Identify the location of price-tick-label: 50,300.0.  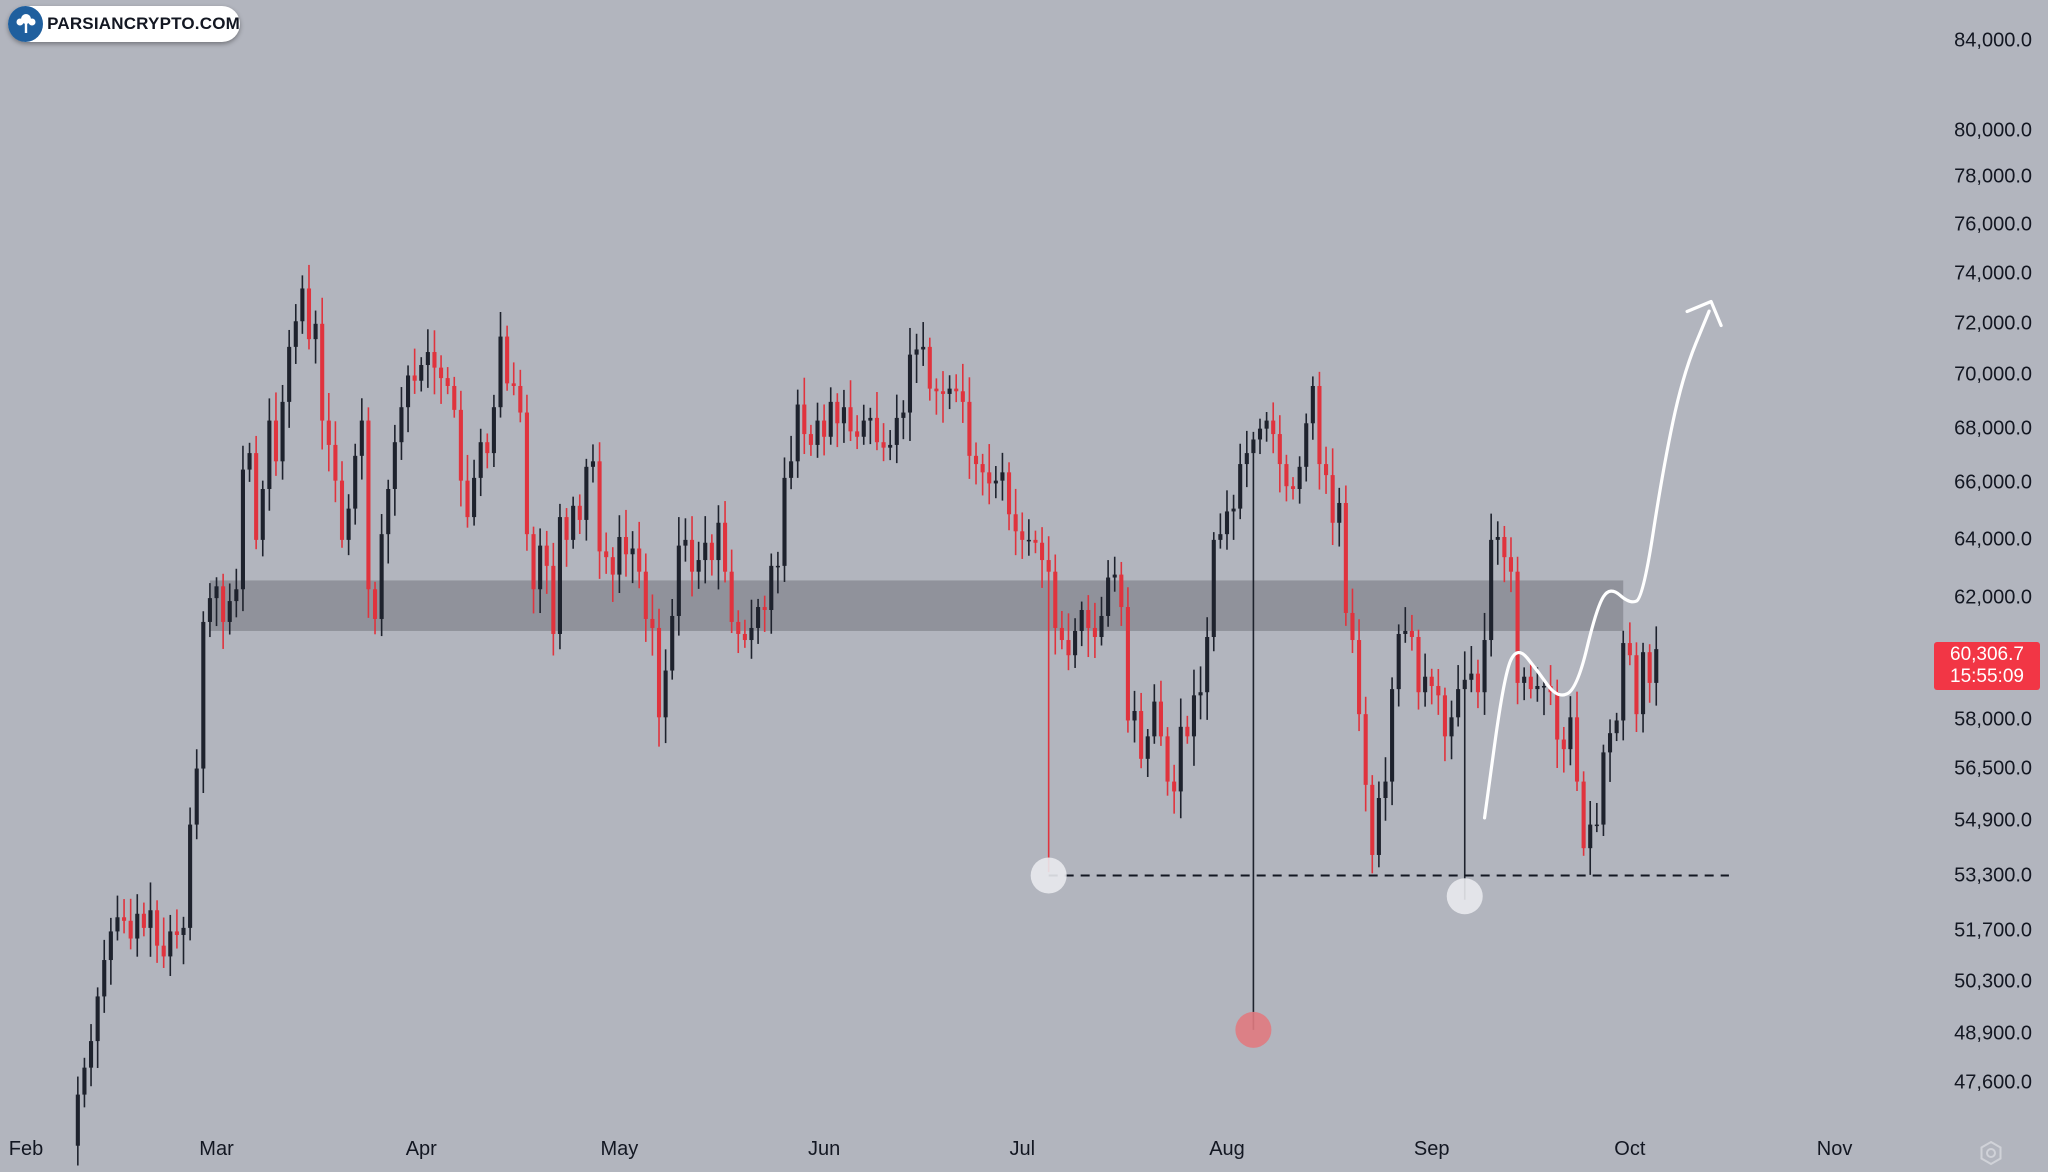
(1993, 981).